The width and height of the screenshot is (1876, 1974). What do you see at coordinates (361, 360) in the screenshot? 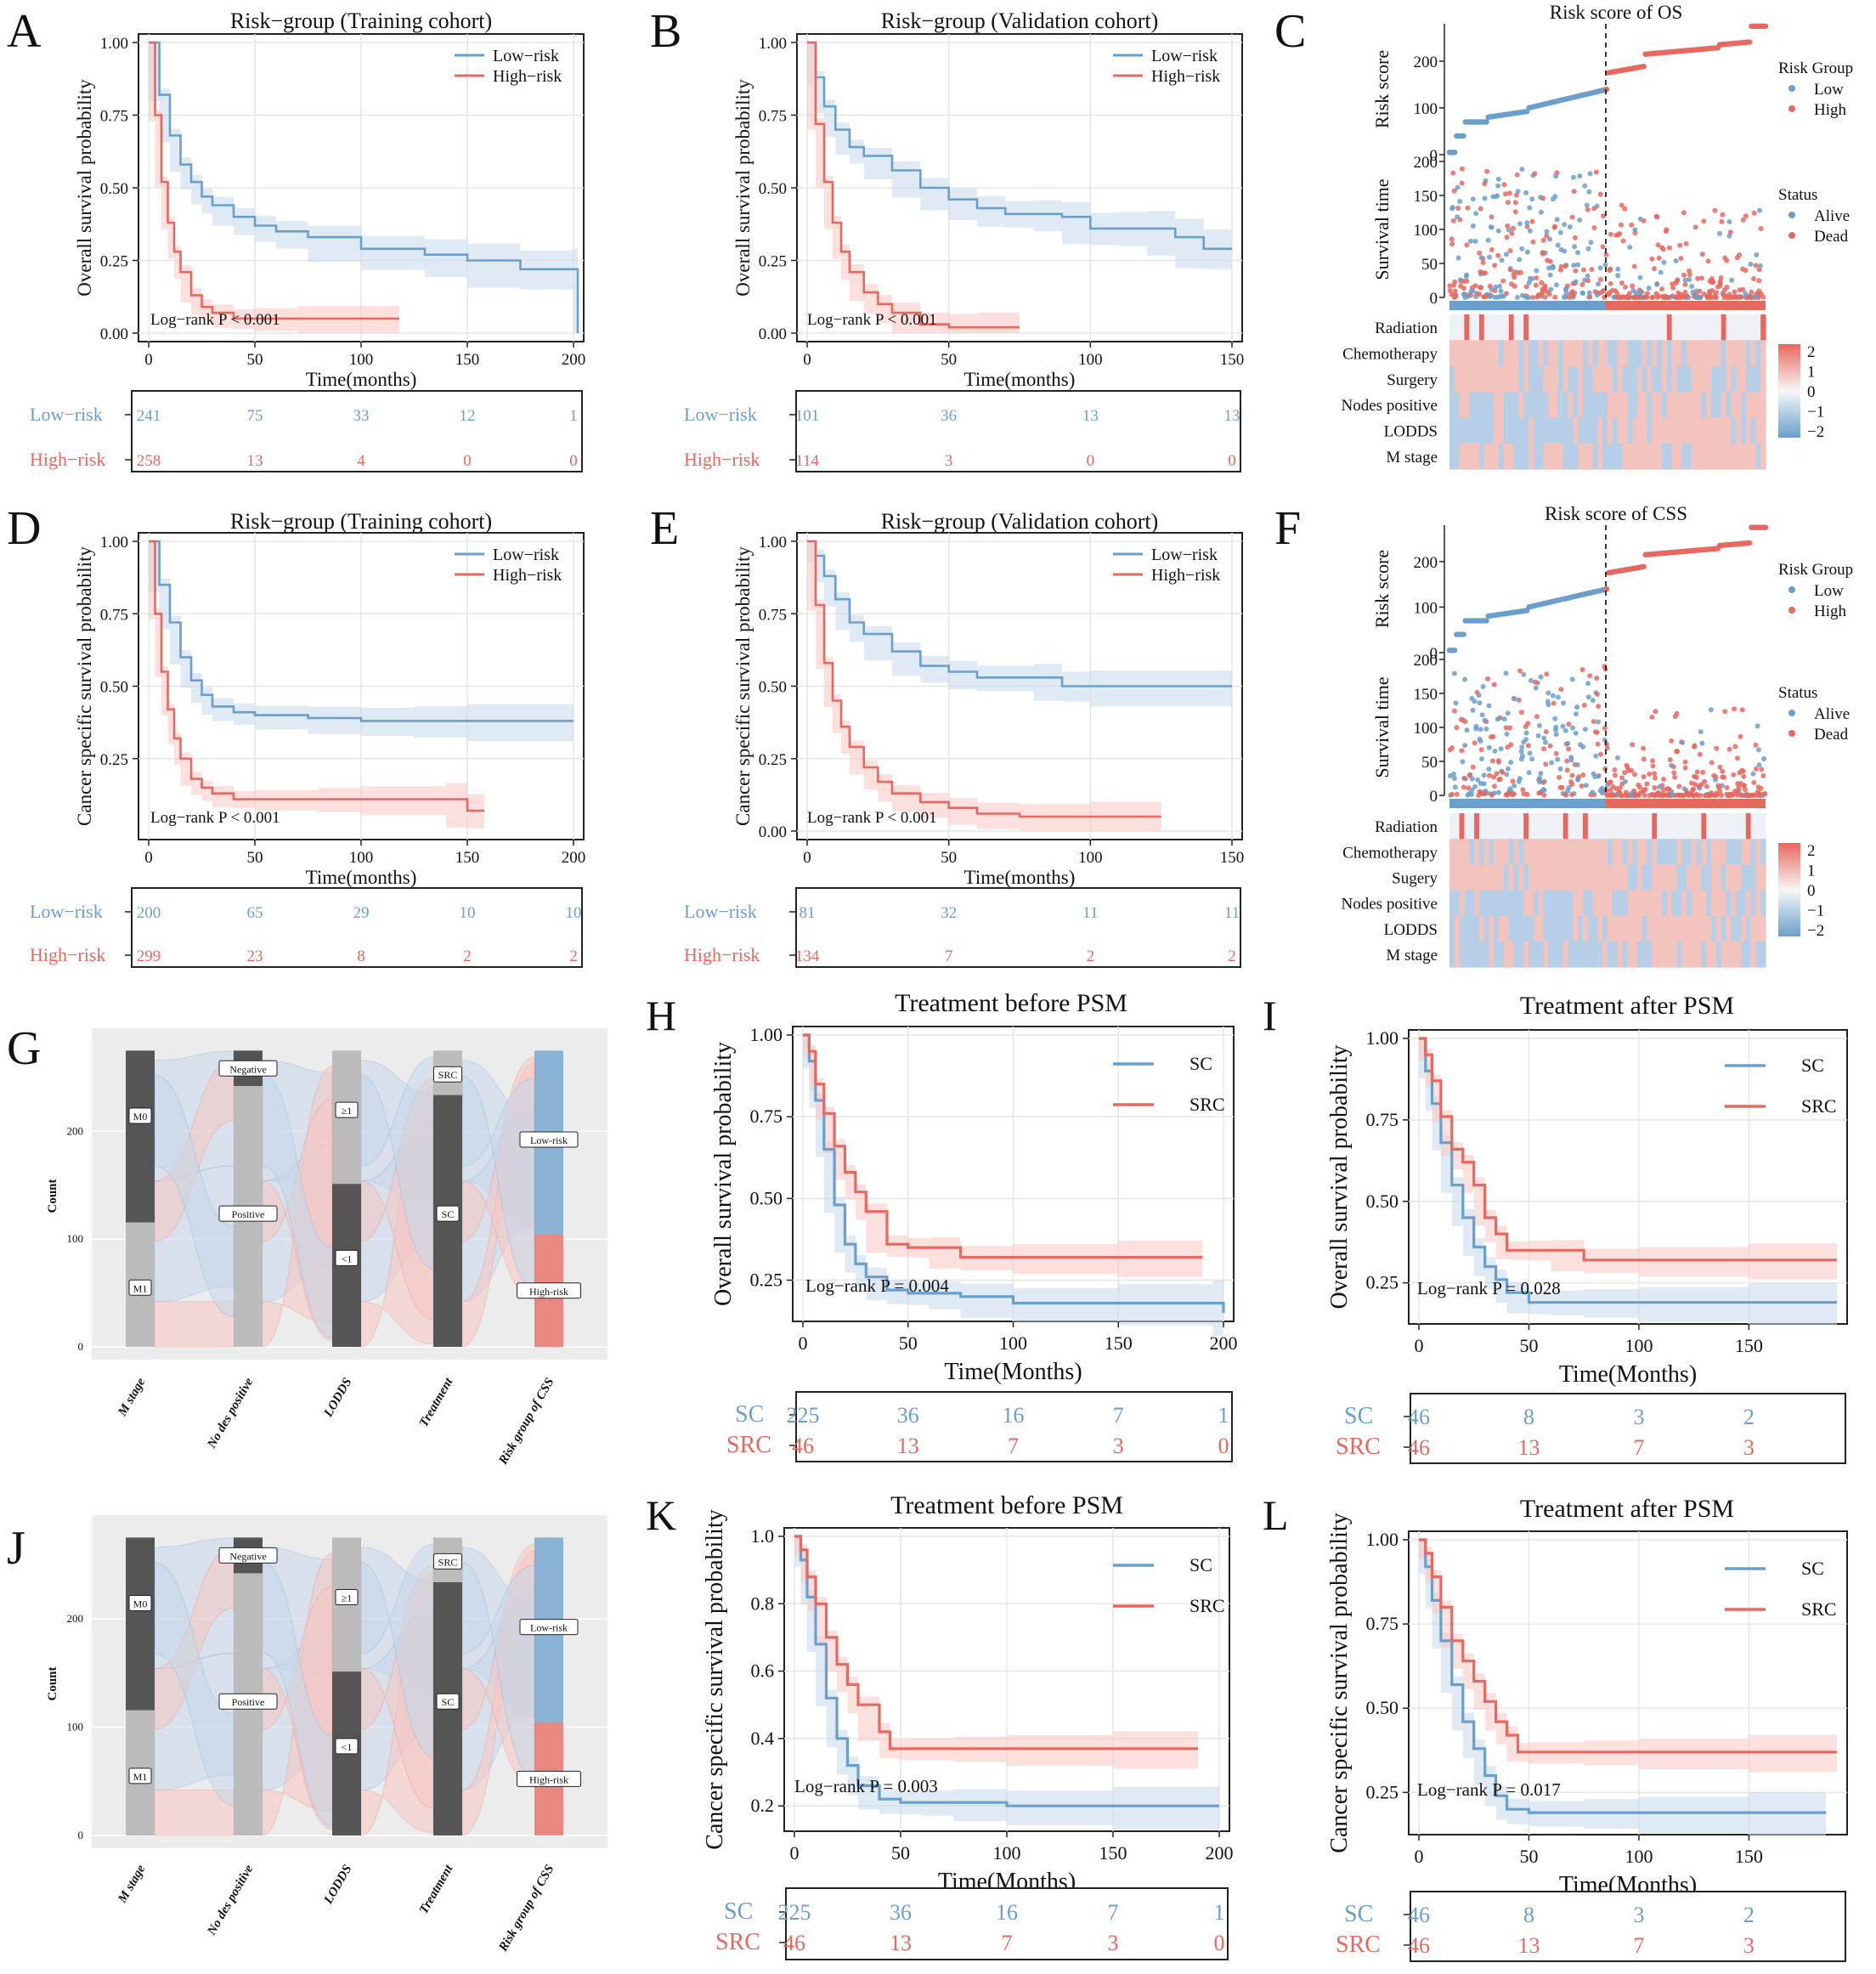
I see `x-tick-label: 100` at bounding box center [361, 360].